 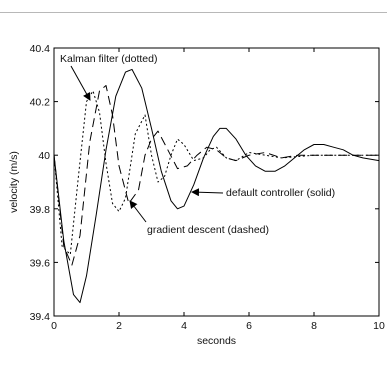 What do you see at coordinates (44, 156) in the screenshot?
I see `y-tick-label: 40` at bounding box center [44, 156].